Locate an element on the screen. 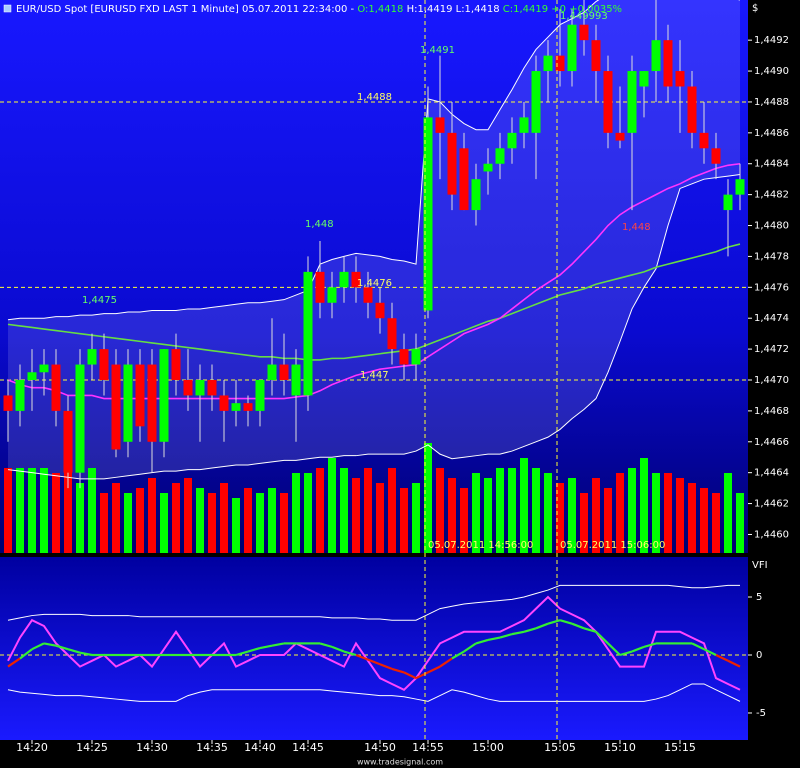 The image size is (800, 768). x-tick-label: 15:00 is located at coordinates (488, 747).